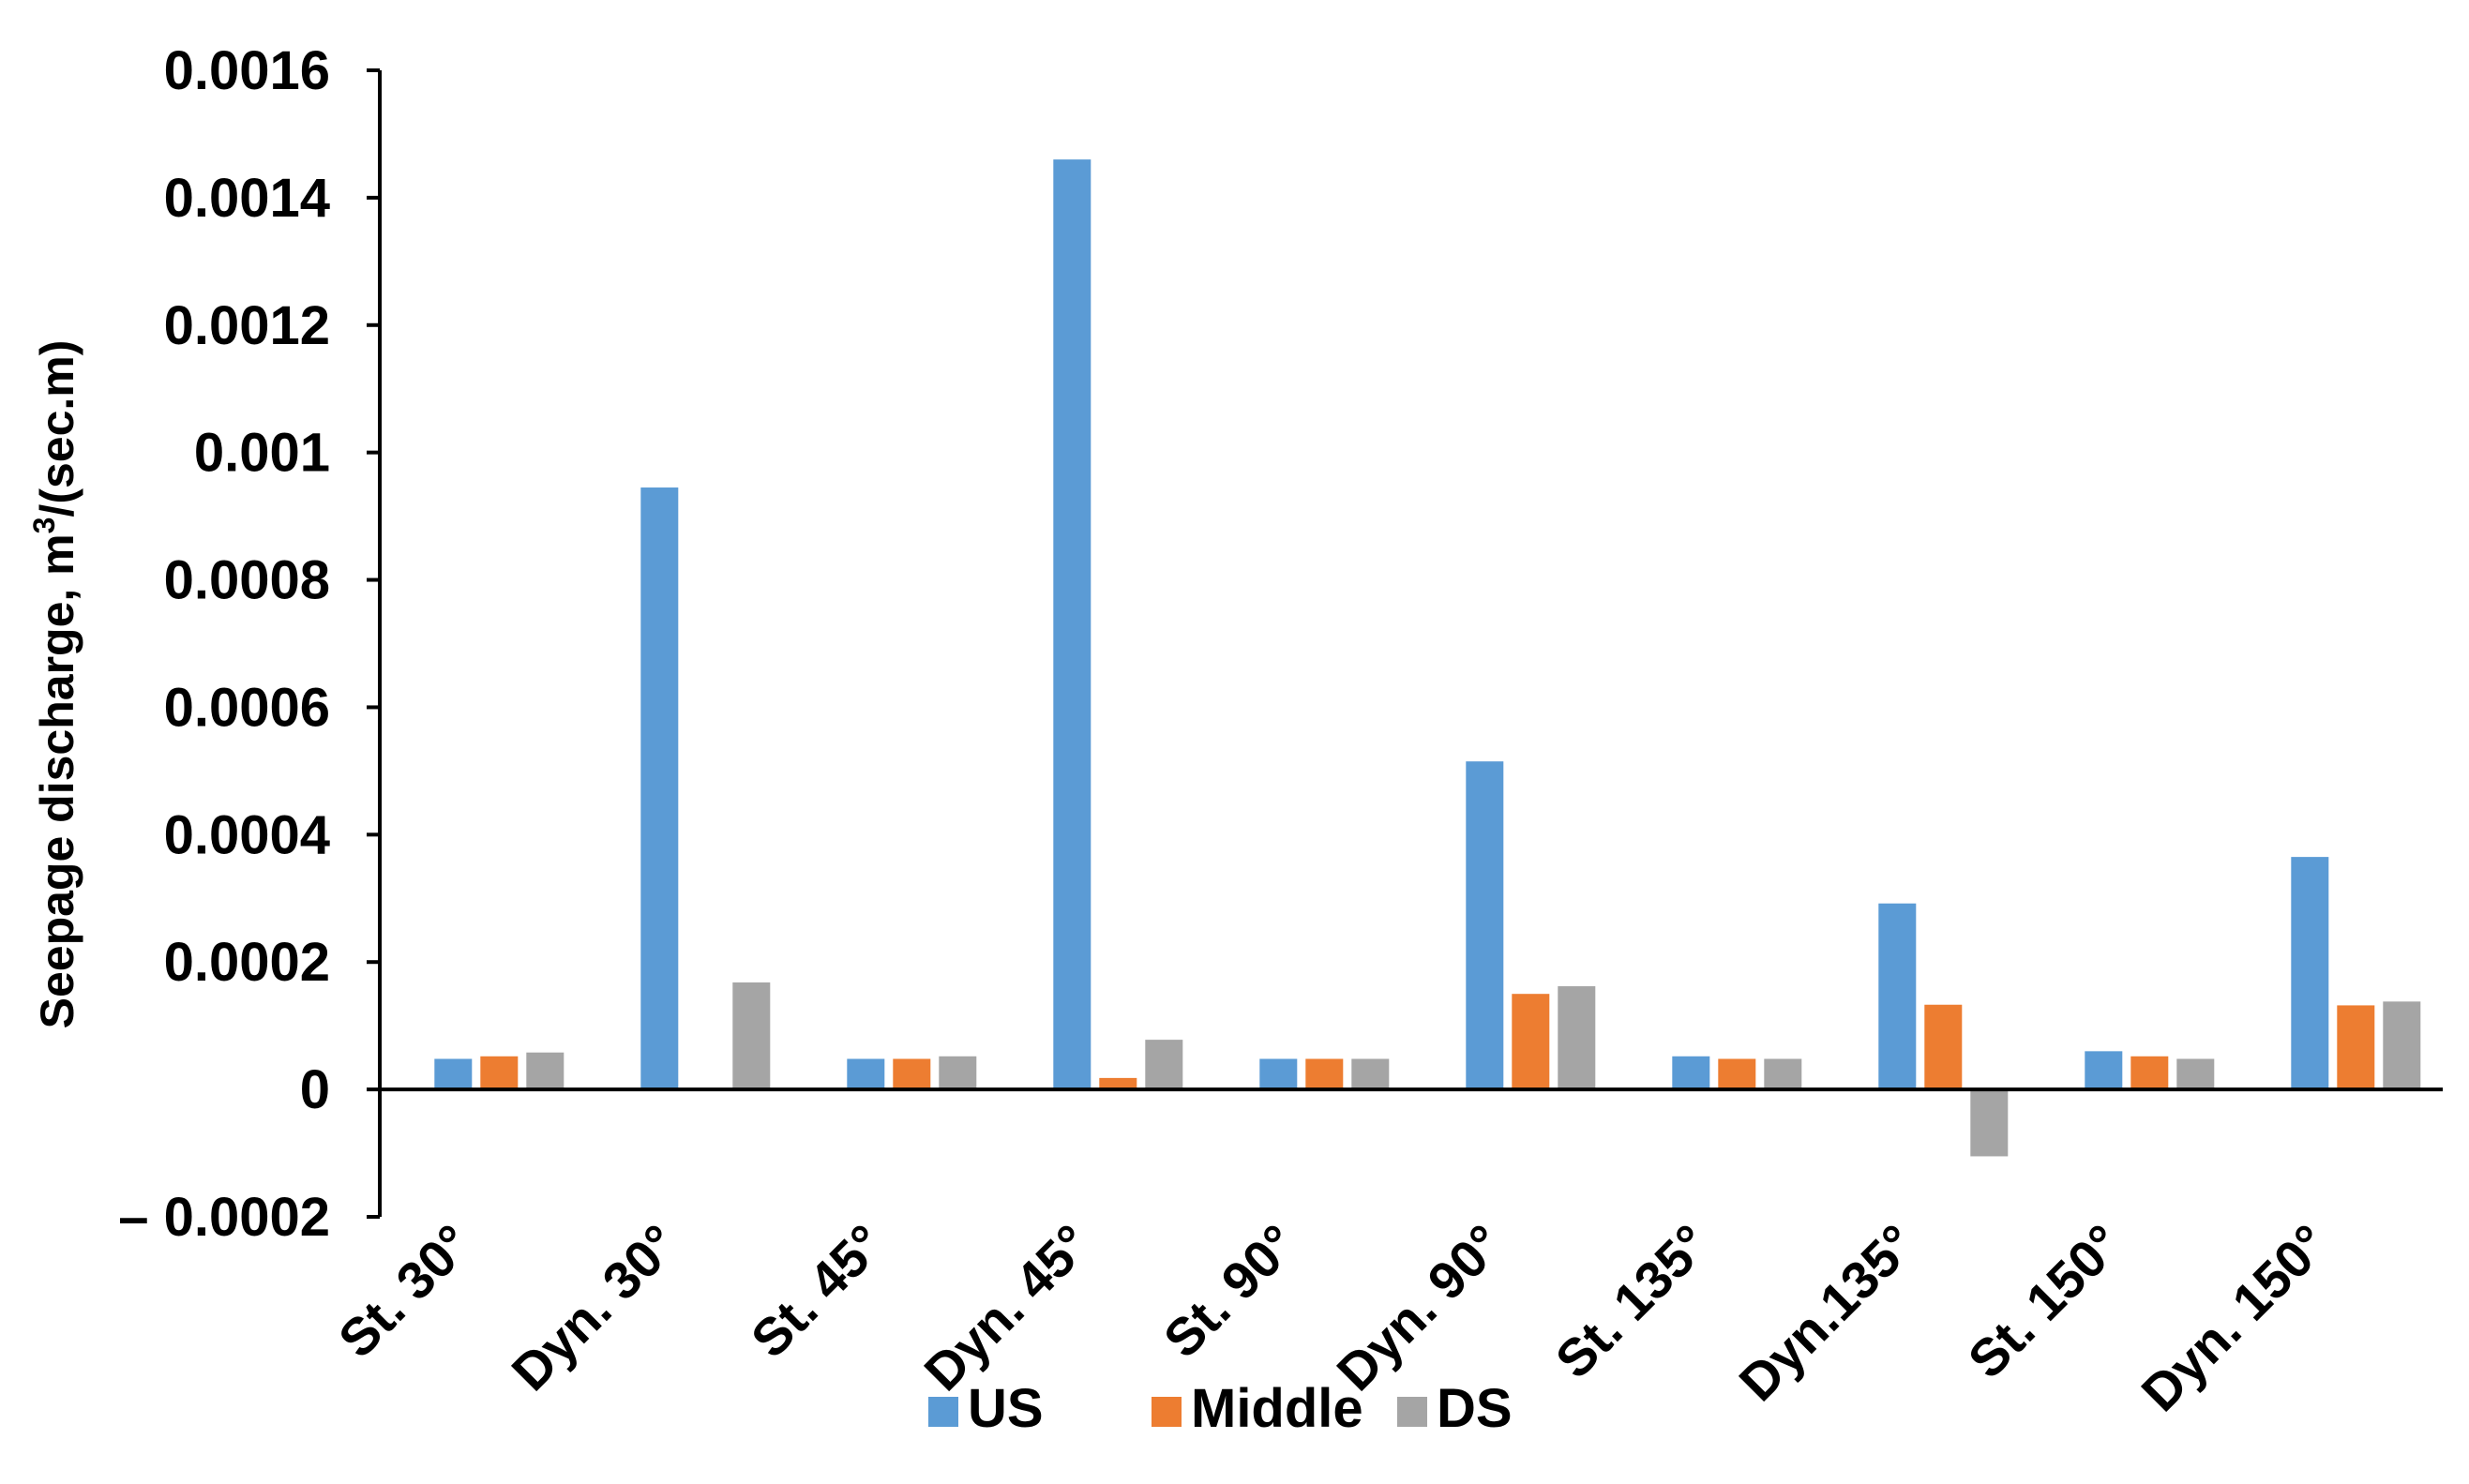  What do you see at coordinates (1412, 1412) in the screenshot?
I see `legend-swatch-ds` at bounding box center [1412, 1412].